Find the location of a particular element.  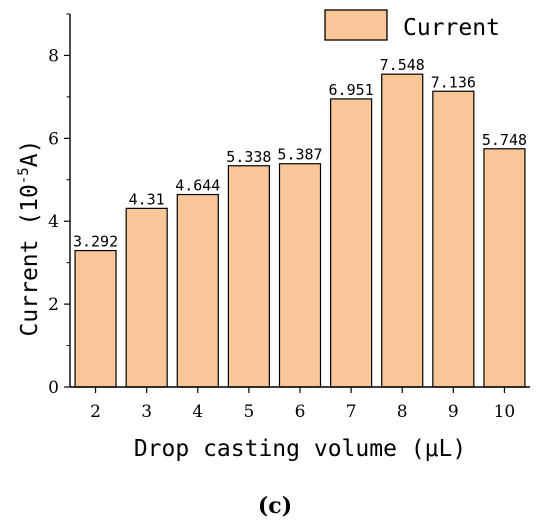

x-tick-label-8: 8 is located at coordinates (402, 412).